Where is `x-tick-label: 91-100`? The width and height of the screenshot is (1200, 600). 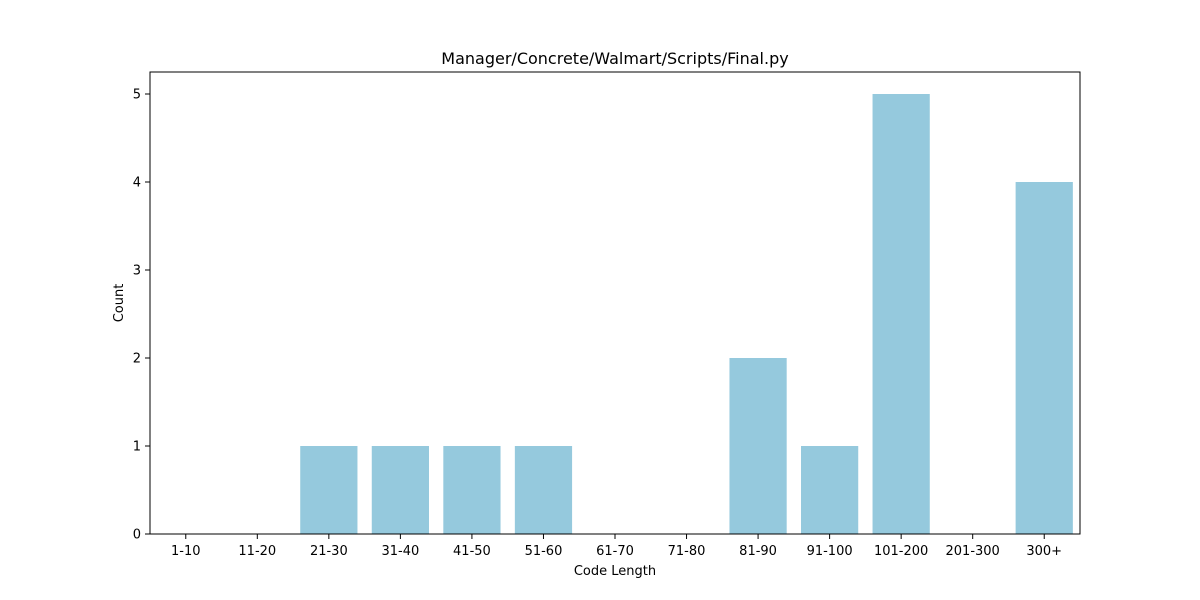 x-tick-label: 91-100 is located at coordinates (830, 551).